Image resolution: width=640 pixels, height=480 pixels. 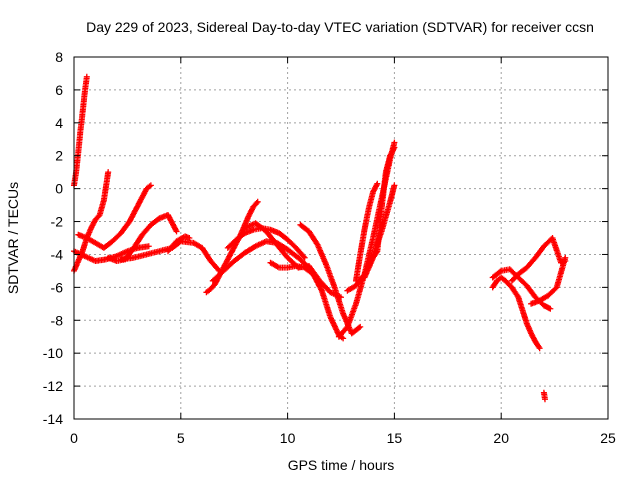 I want to click on x-tick-labels: 0 5 10 15 20 25, so click(x=343, y=438).